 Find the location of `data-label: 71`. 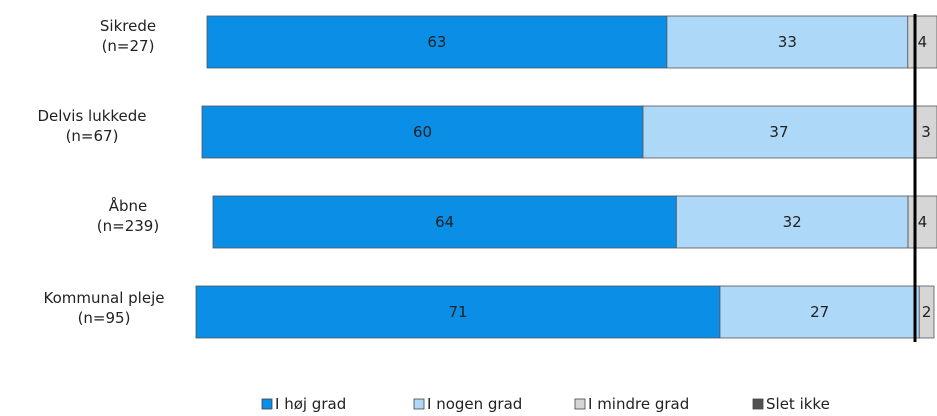

data-label: 71 is located at coordinates (457, 312).